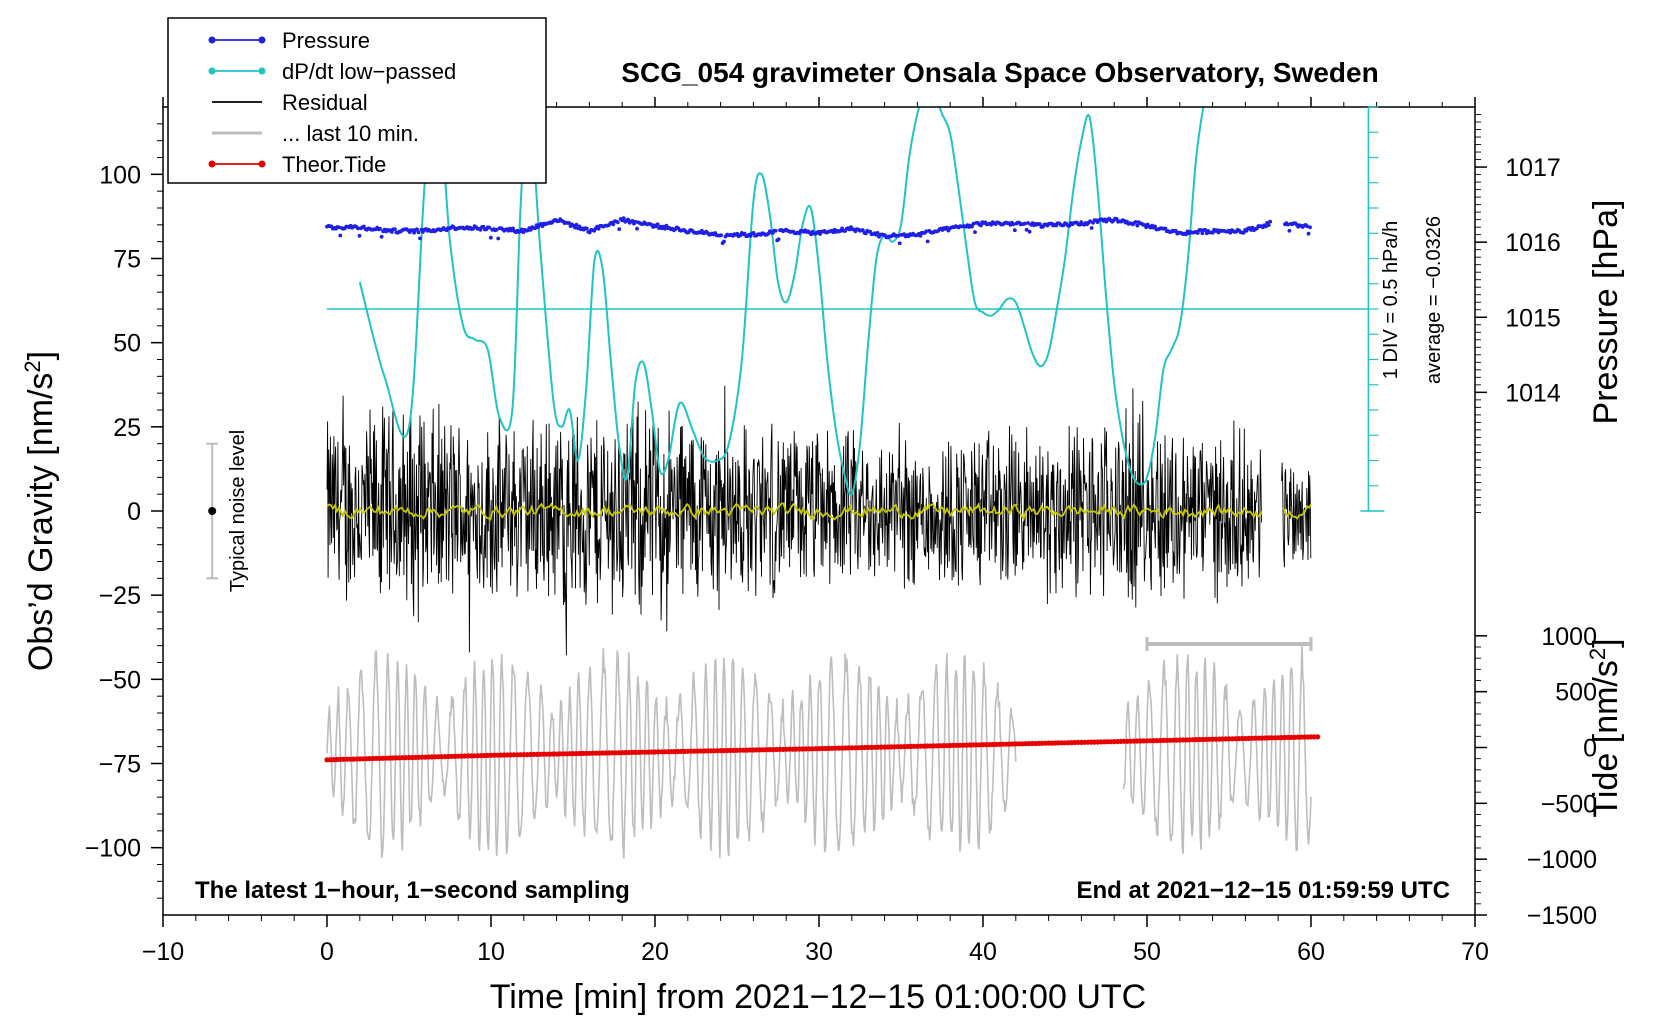 The width and height of the screenshot is (1660, 1020). I want to click on last-10-min-line, so click(819, 752).